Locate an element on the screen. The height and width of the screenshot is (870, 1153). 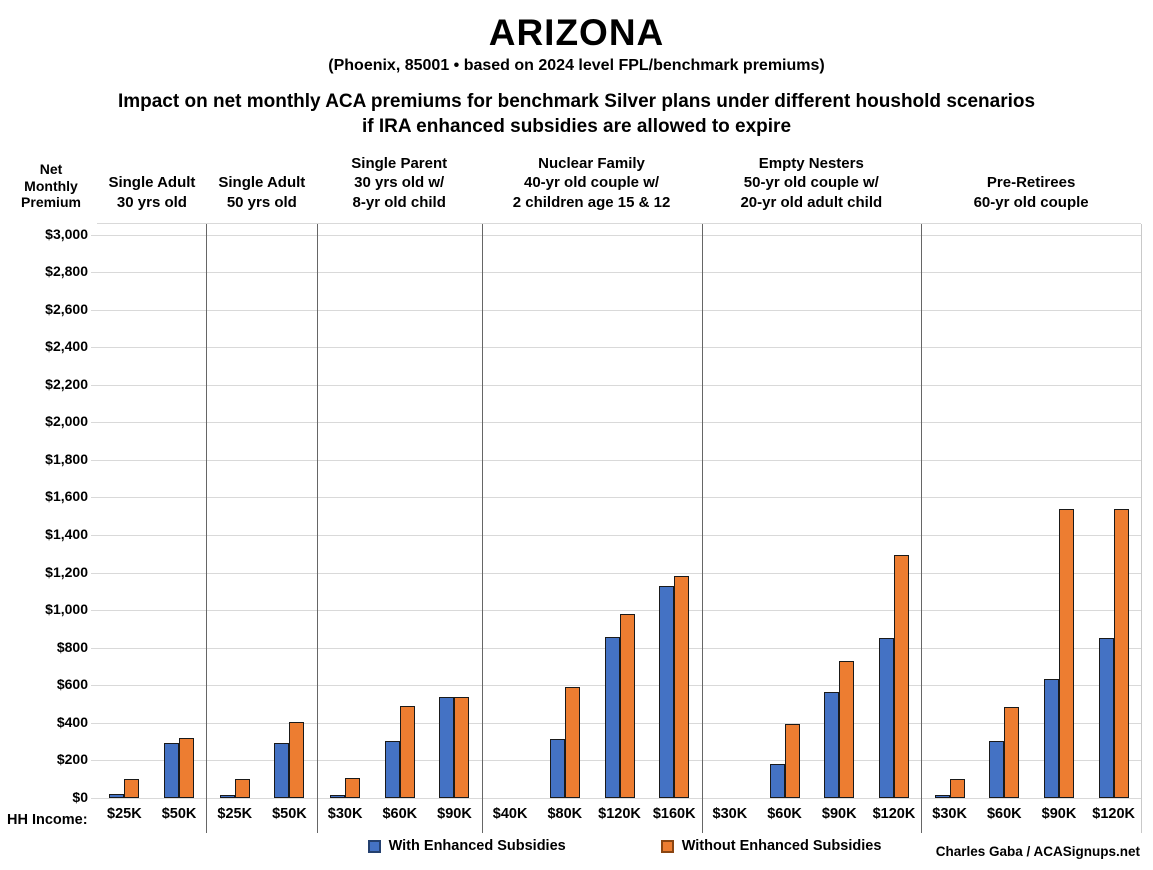
group-panel: $40K $80K $120K $160K is located at coordinates (593, 528).